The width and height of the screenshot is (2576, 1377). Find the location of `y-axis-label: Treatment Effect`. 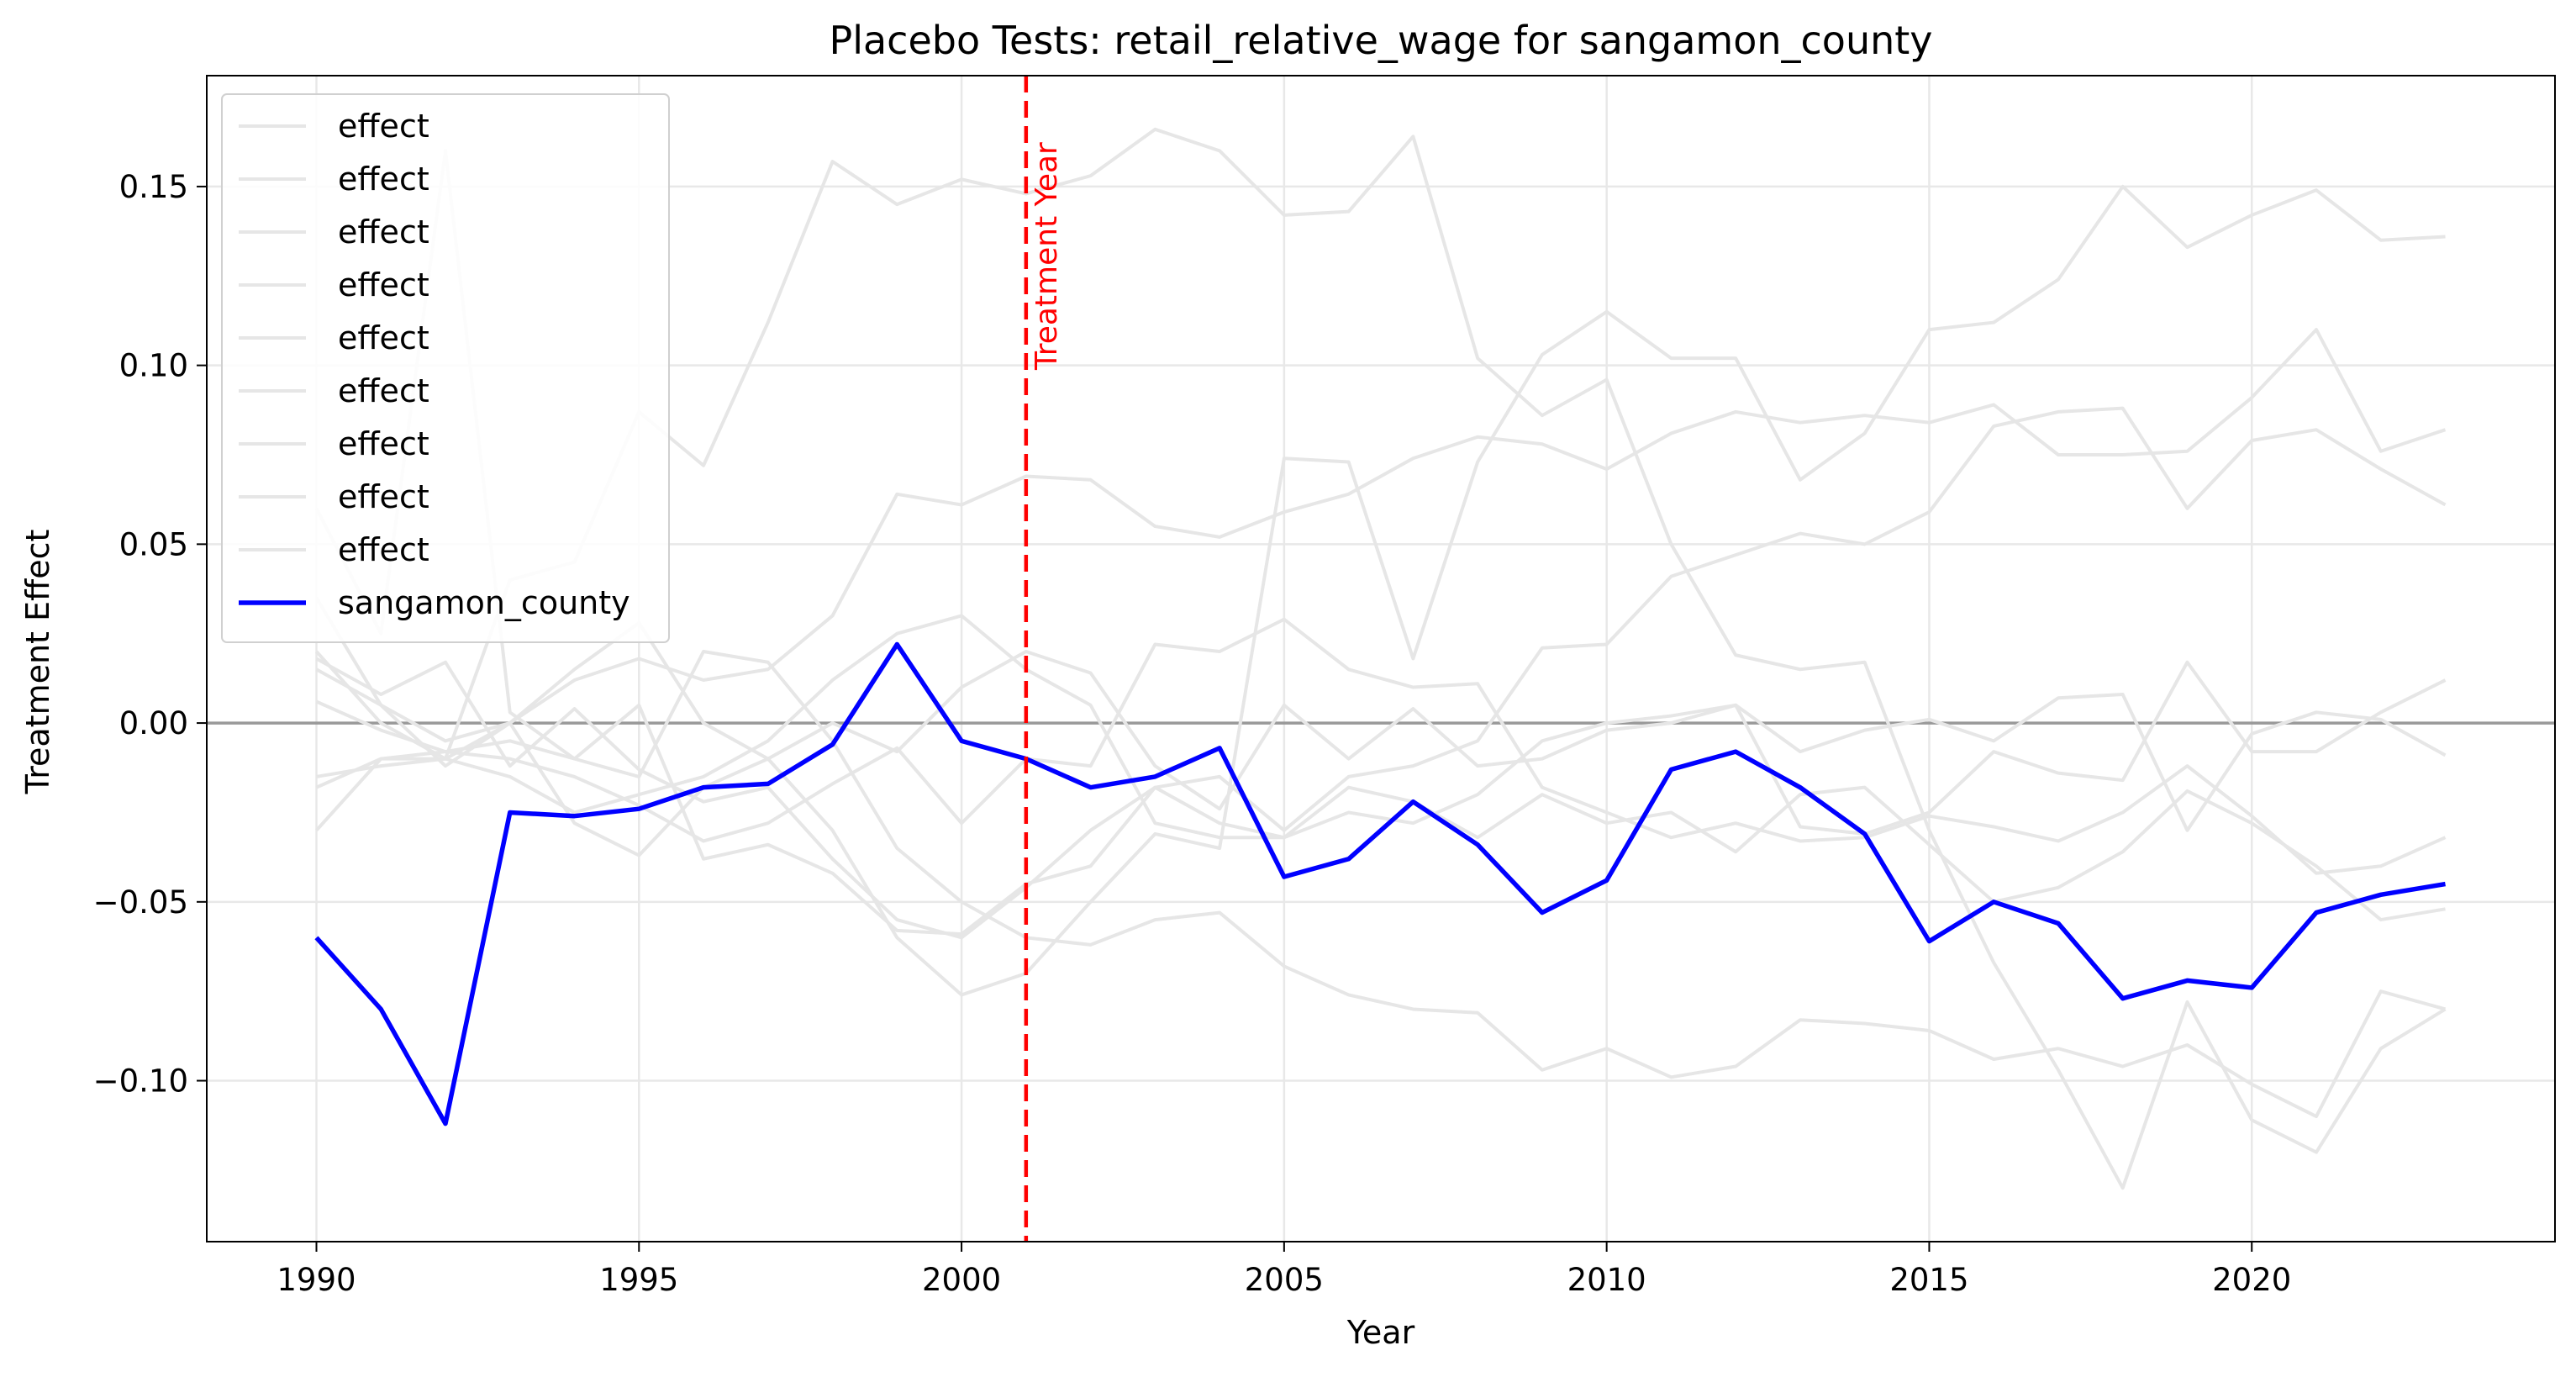

y-axis-label: Treatment Effect is located at coordinates (37, 662).